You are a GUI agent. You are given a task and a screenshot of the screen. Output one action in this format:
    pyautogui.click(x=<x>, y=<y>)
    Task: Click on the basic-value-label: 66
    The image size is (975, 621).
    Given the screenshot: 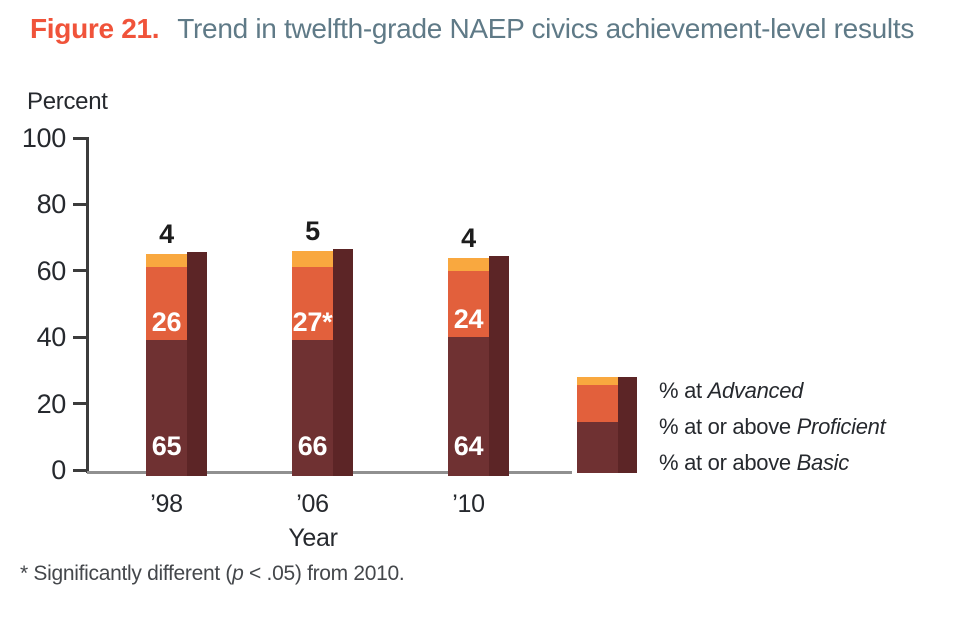 What is the action you would take?
    pyautogui.click(x=312, y=445)
    